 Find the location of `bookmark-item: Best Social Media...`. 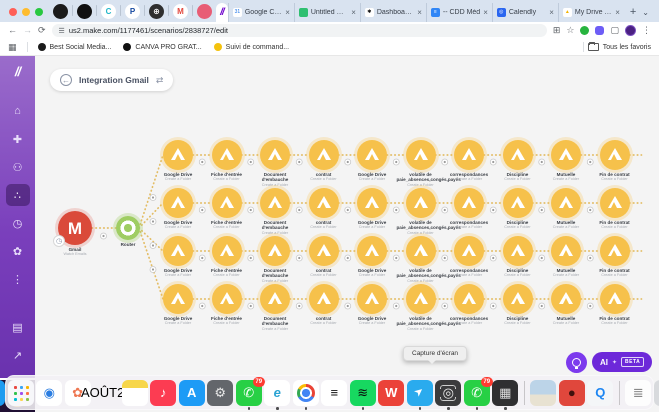

bookmark-item: Best Social Media... is located at coordinates (74, 47).